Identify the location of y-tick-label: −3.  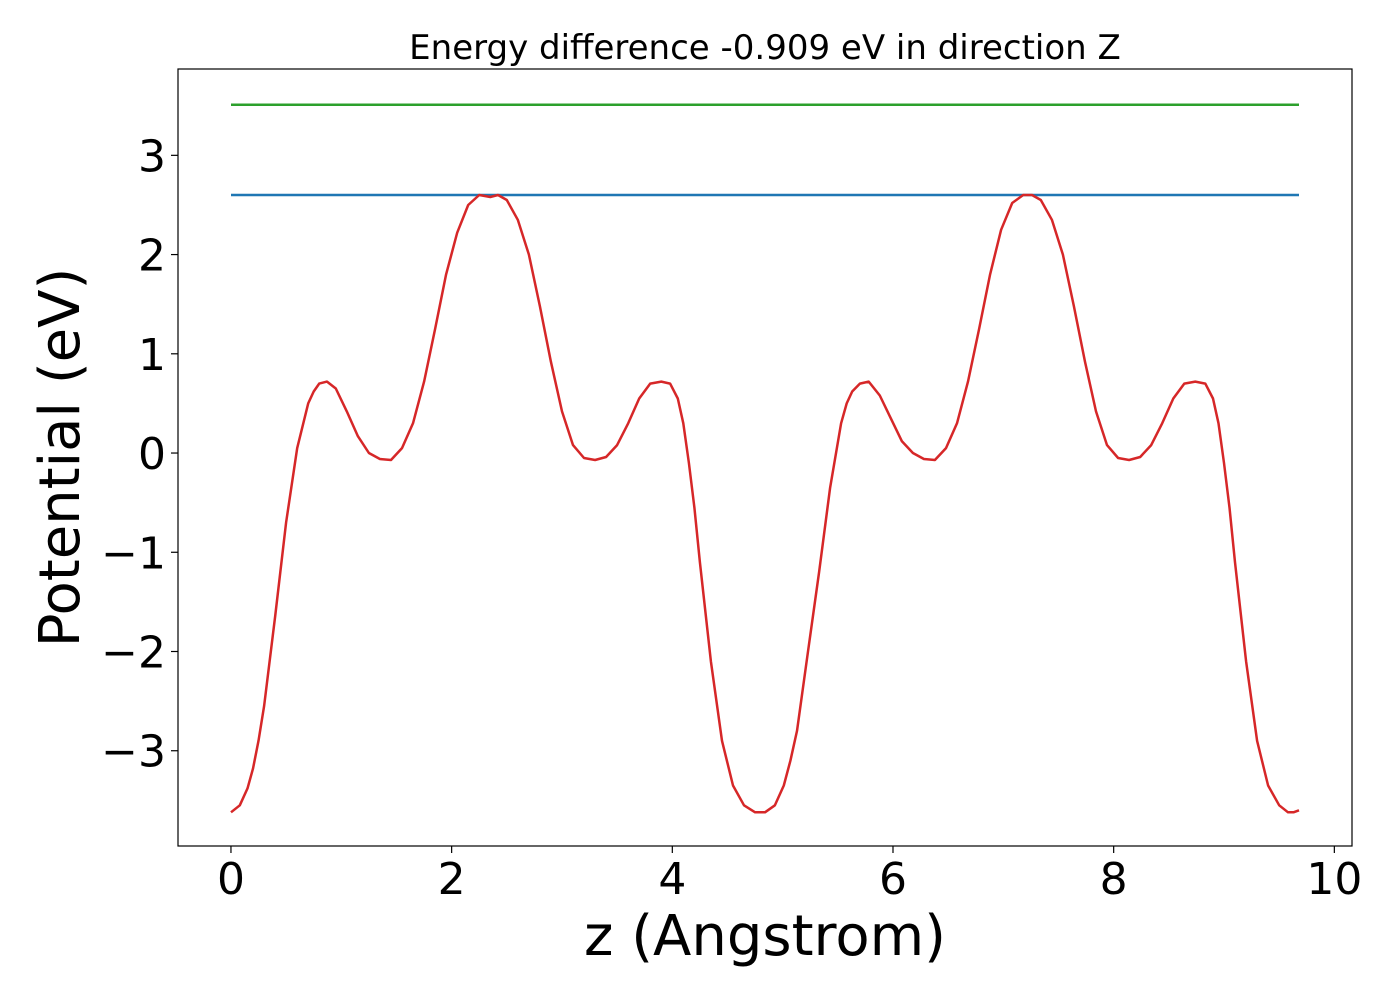
(133, 752).